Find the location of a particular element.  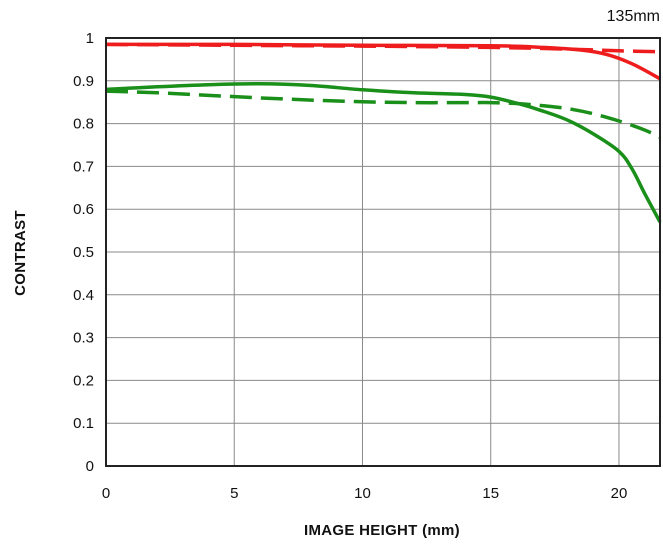

y-tick-label: 0.2 is located at coordinates (83, 380).